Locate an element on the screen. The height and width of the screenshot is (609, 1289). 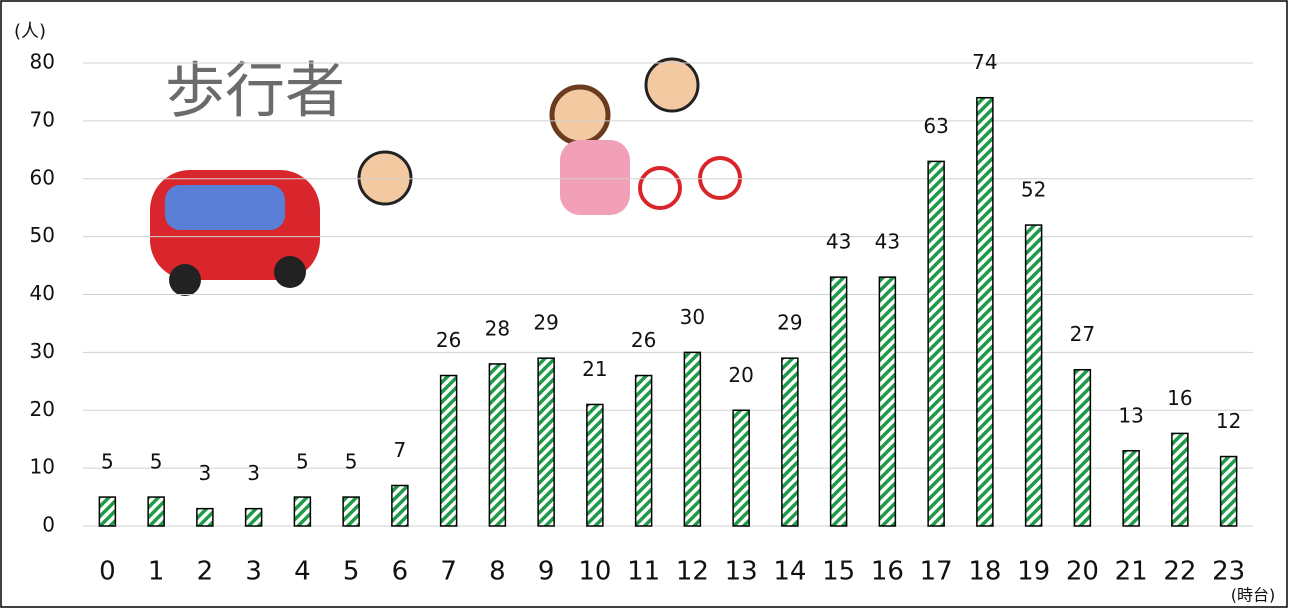
x-tick-label: 2 is located at coordinates (205, 572).